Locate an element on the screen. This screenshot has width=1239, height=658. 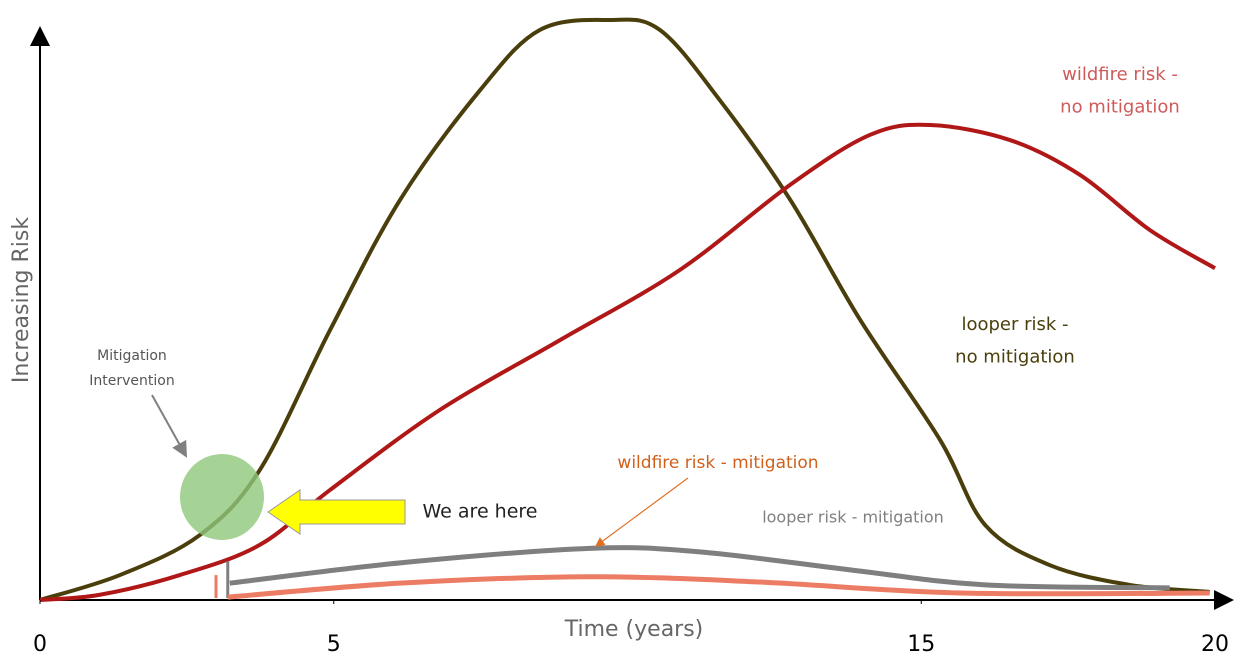
annotation: Intervention is located at coordinates (131, 381).